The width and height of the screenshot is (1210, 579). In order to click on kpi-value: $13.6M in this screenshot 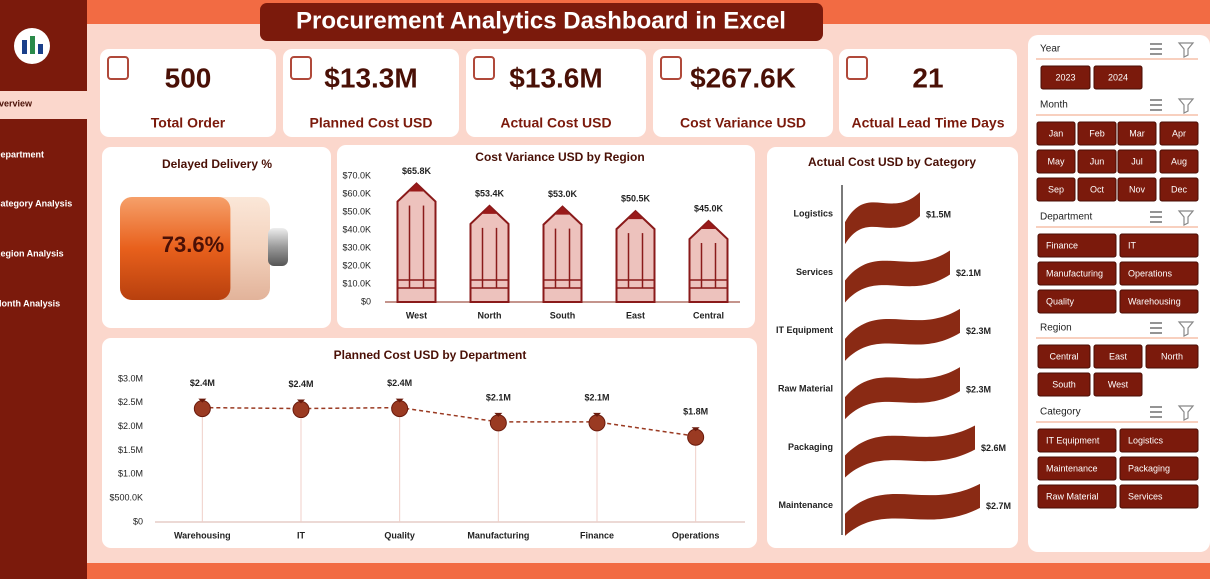, I will do `click(555, 77)`.